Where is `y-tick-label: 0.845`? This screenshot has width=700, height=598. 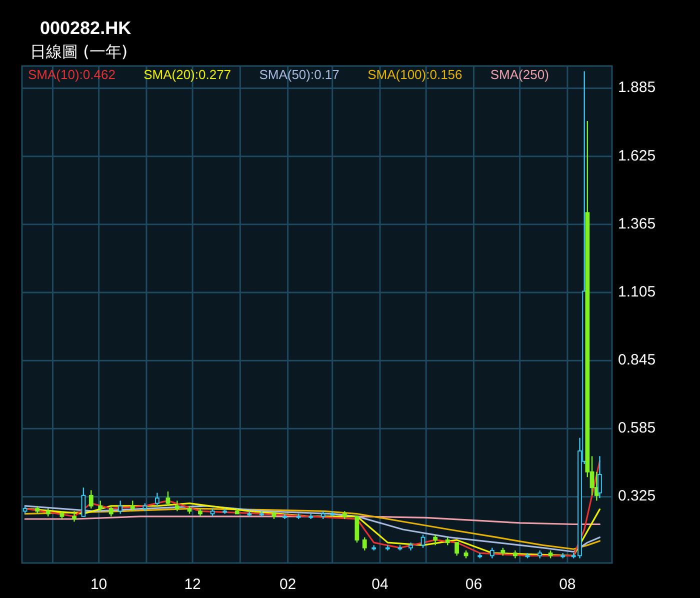 y-tick-label: 0.845 is located at coordinates (637, 360).